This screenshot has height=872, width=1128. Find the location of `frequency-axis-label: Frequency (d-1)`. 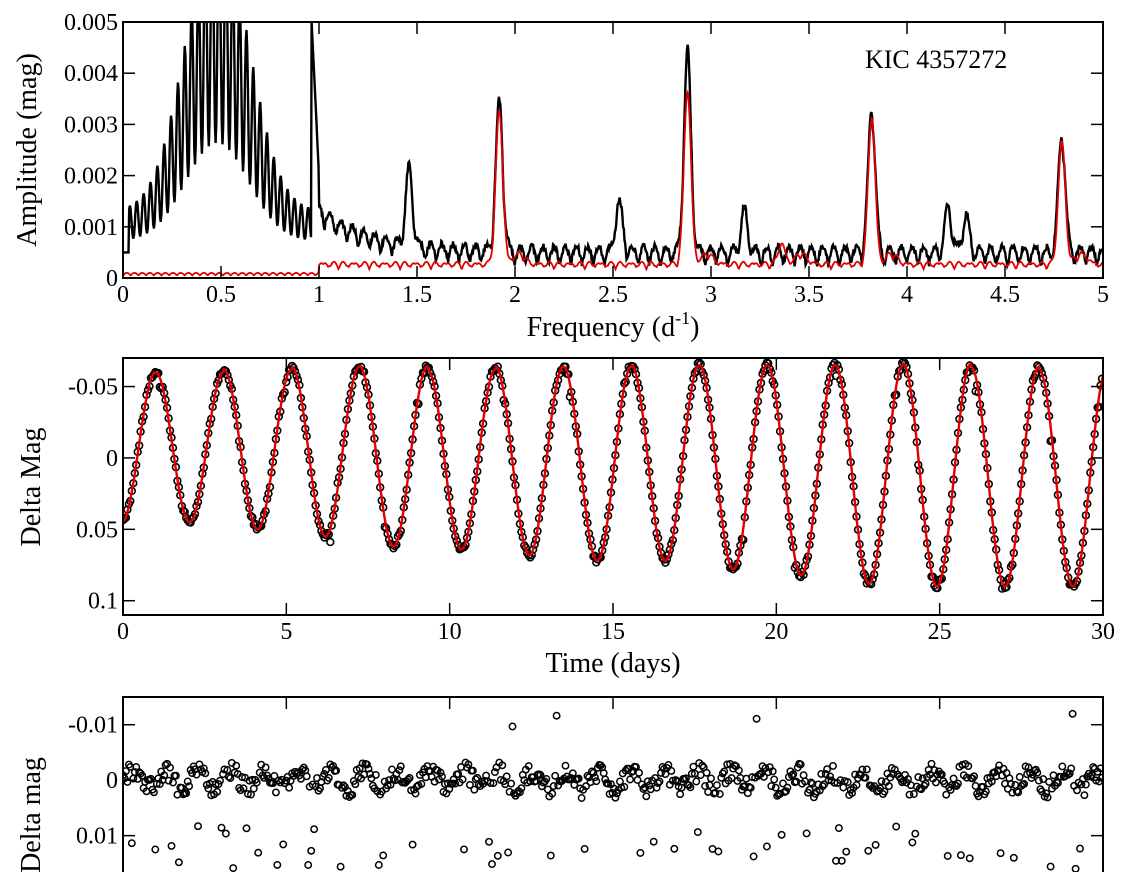

frequency-axis-label: Frequency (d-1) is located at coordinates (613, 325).